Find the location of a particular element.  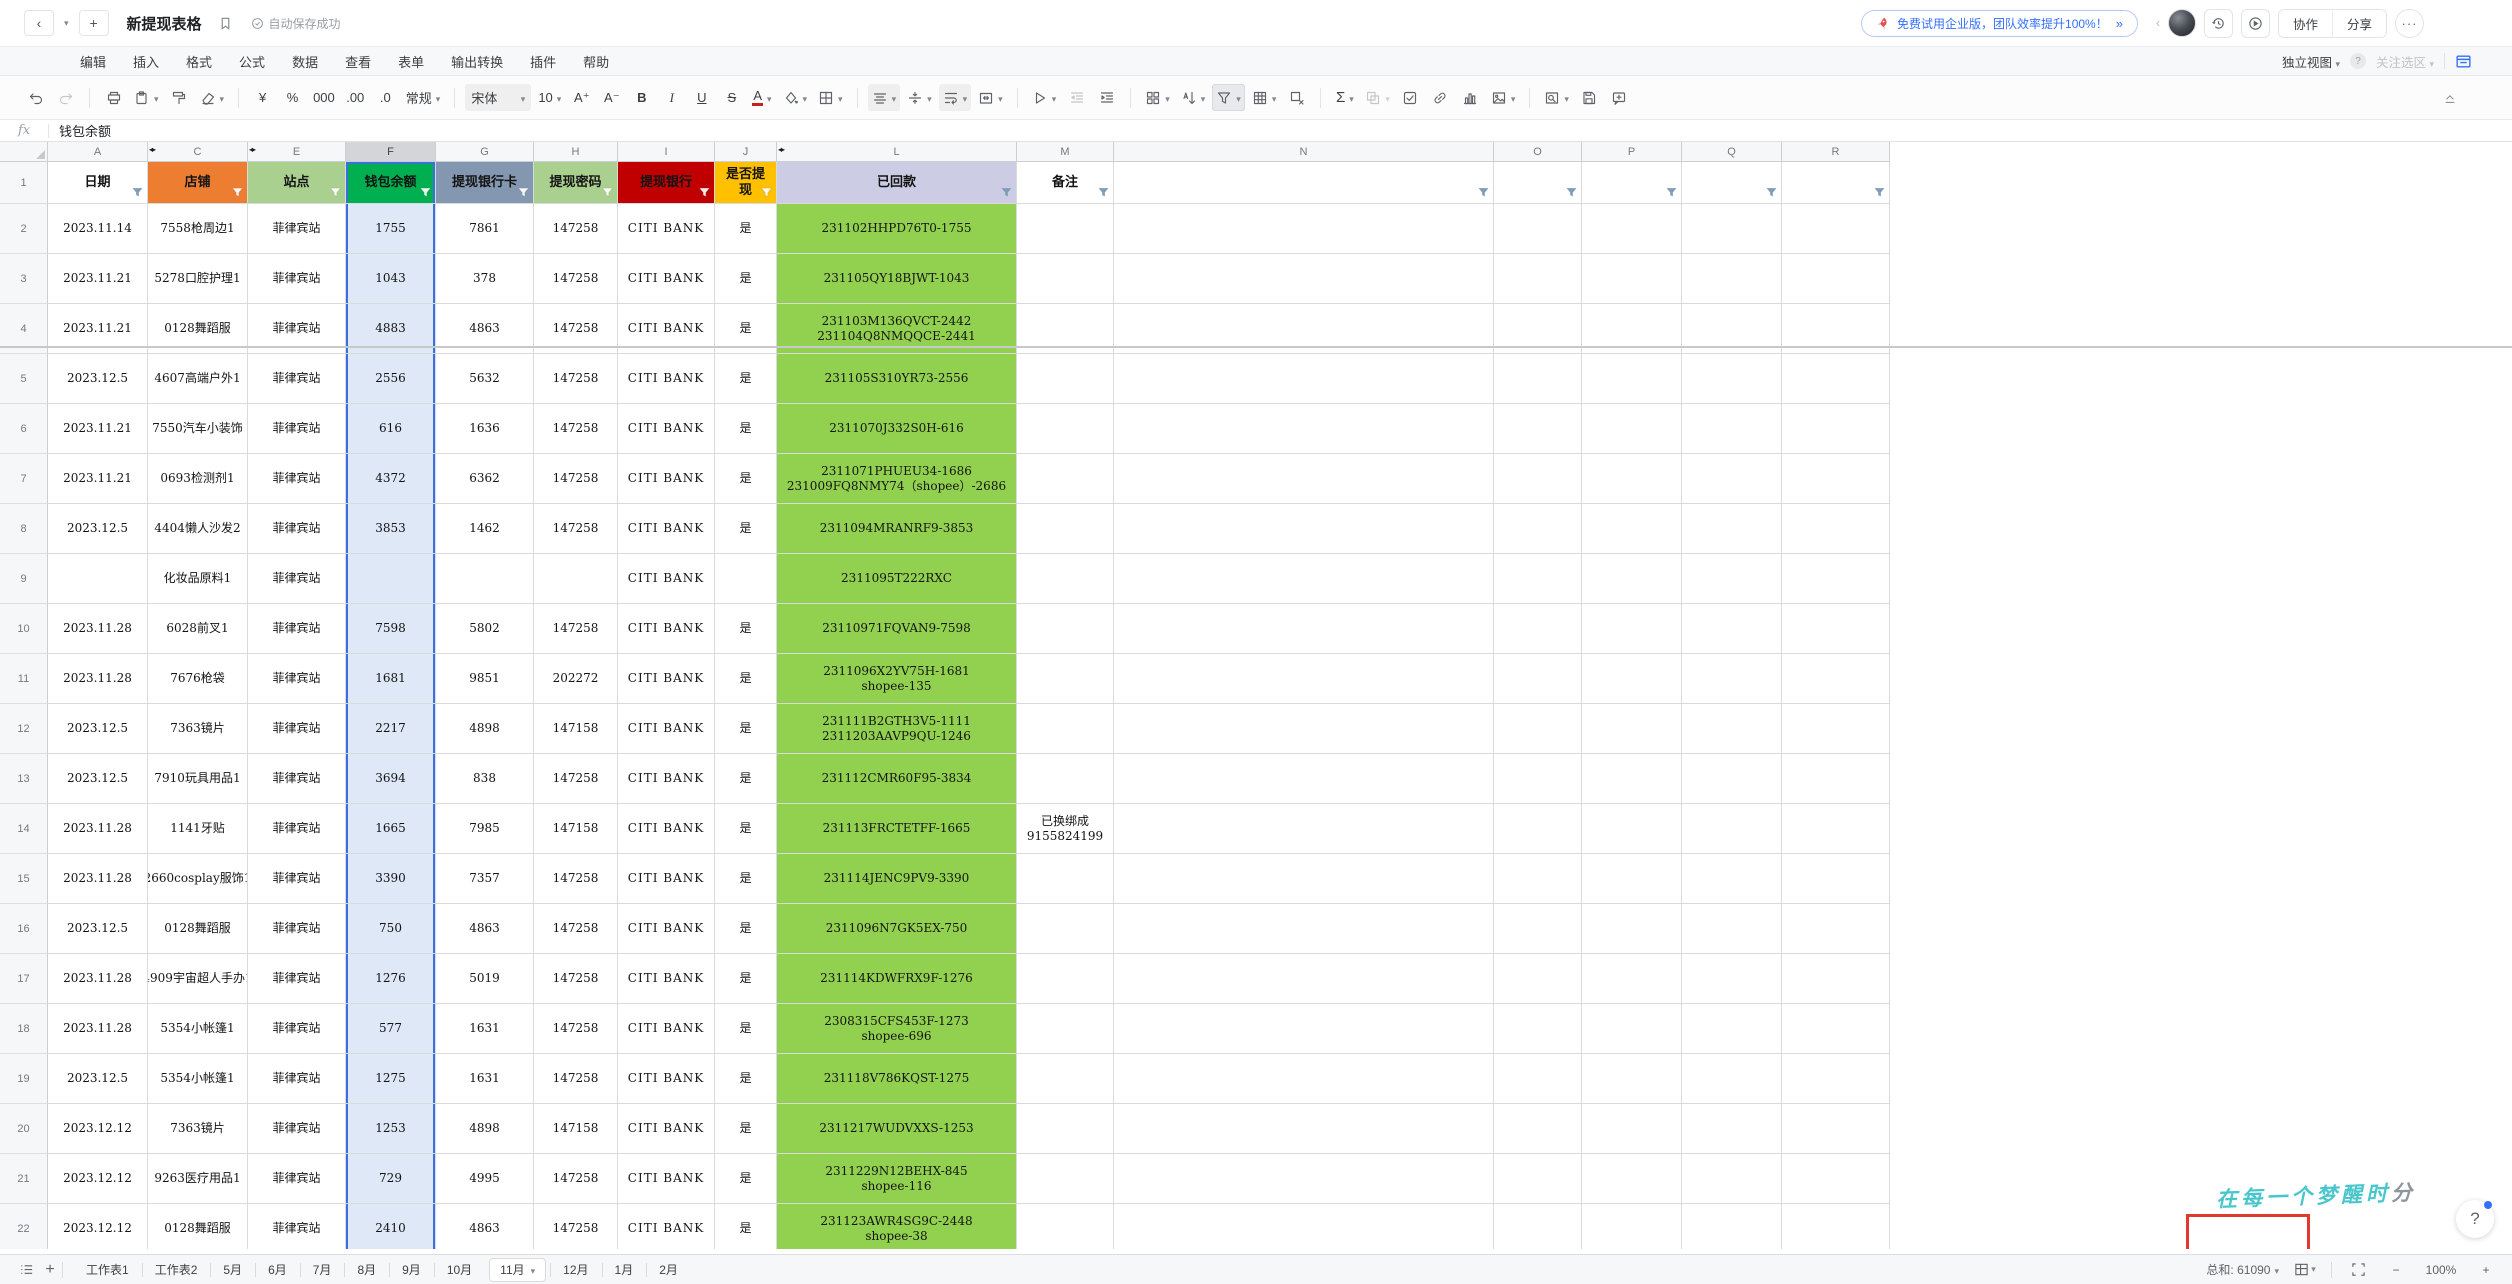

cell-I4: CITI BANK is located at coordinates (666, 329).